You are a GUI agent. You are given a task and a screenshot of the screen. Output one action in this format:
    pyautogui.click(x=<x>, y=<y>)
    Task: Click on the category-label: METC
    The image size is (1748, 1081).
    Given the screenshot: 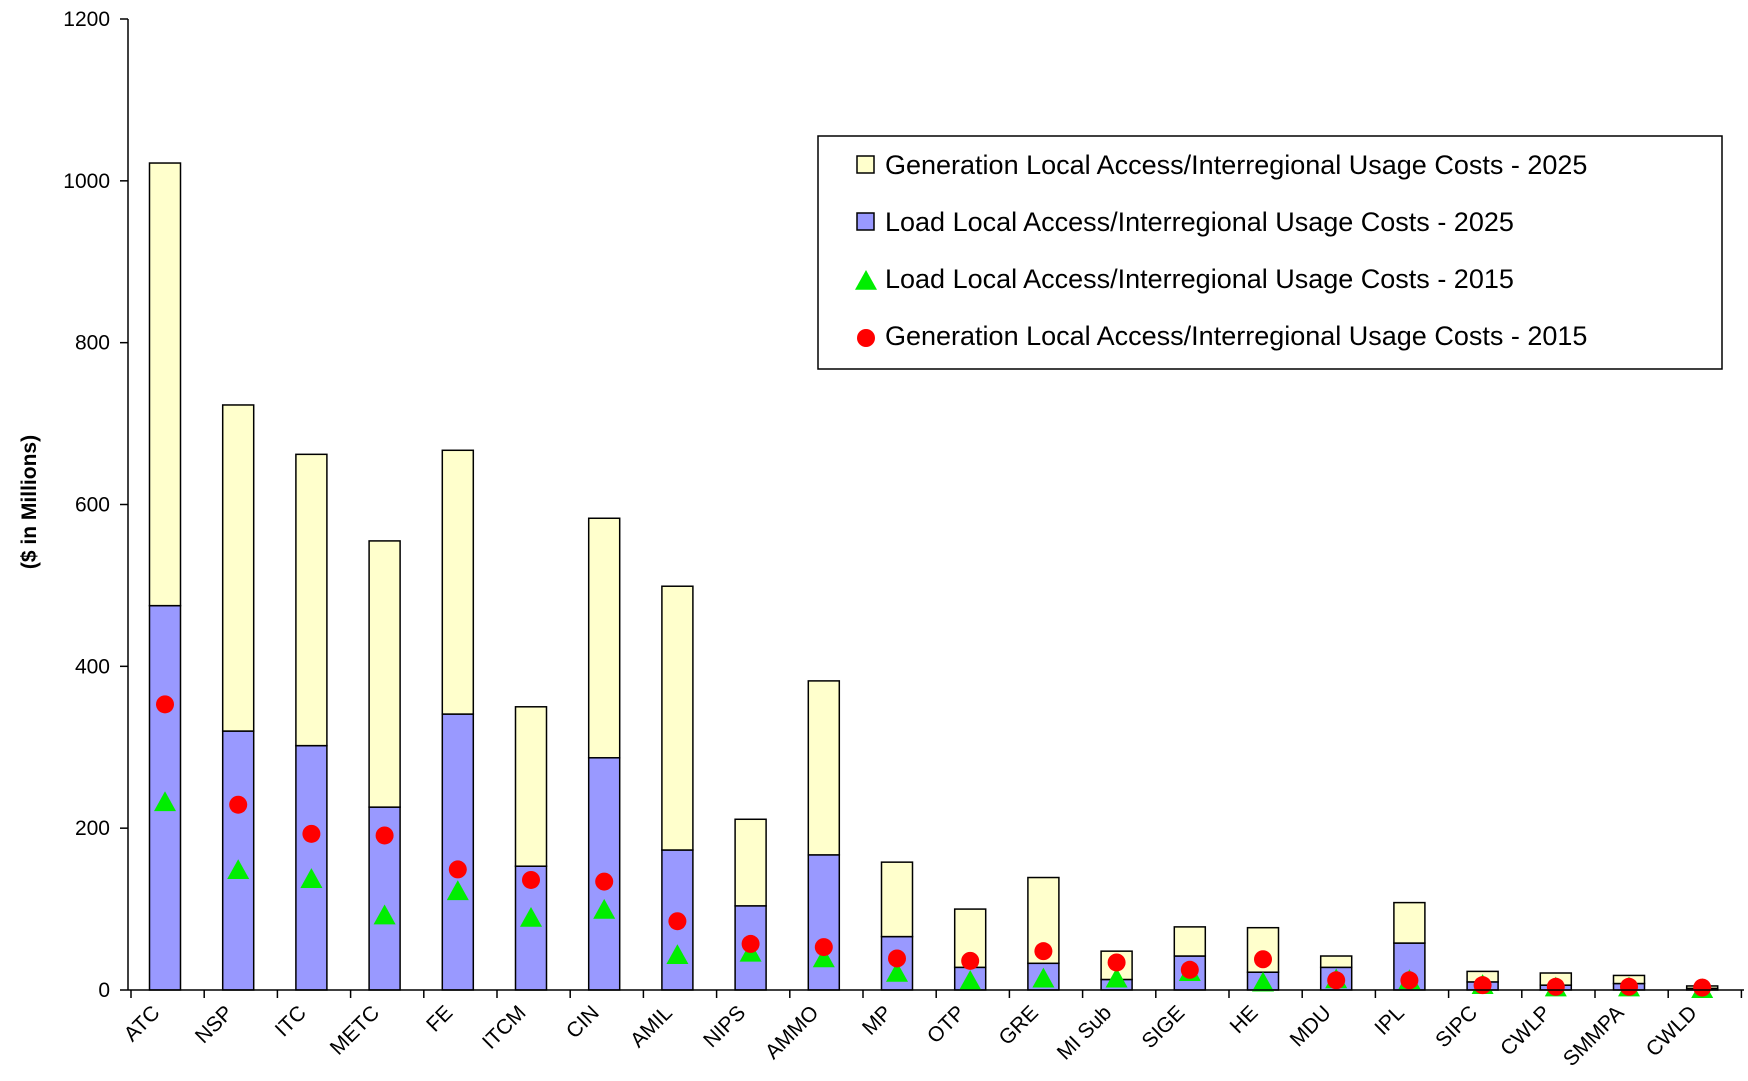 What is the action you would take?
    pyautogui.click(x=355, y=1030)
    